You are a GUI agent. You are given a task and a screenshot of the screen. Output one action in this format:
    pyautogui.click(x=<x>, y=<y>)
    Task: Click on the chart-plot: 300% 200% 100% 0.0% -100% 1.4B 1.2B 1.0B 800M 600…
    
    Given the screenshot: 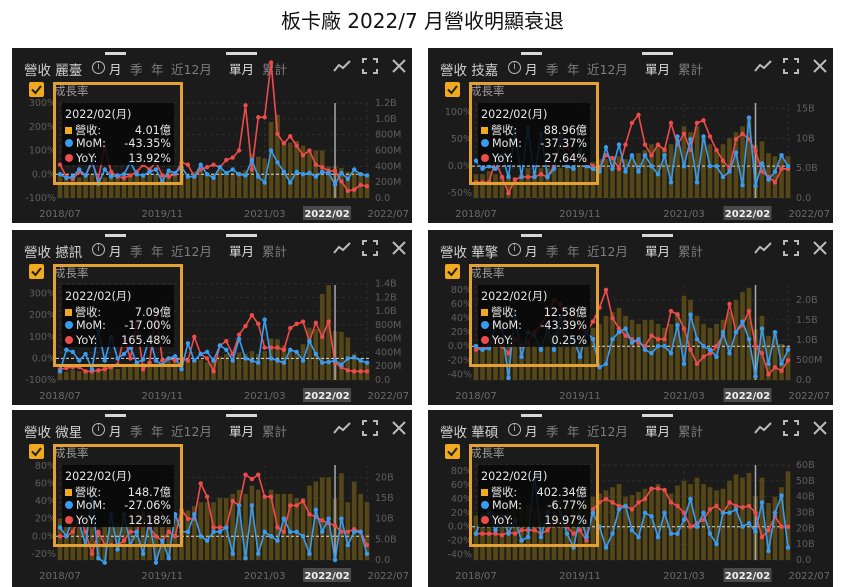 What is the action you would take?
    pyautogui.click(x=212, y=317)
    